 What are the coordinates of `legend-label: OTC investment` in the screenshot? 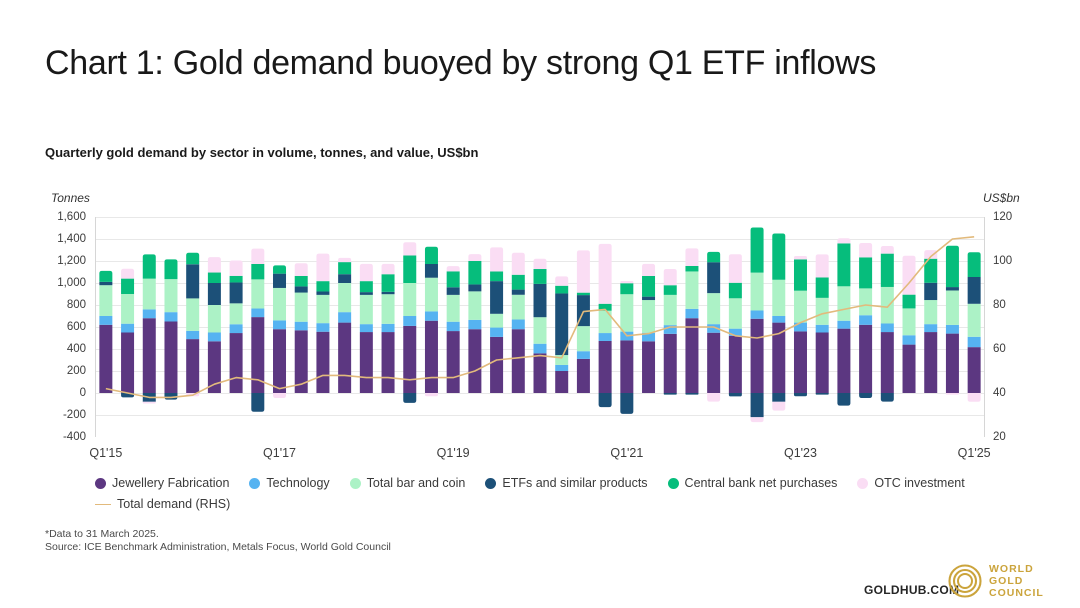 It's located at (919, 483).